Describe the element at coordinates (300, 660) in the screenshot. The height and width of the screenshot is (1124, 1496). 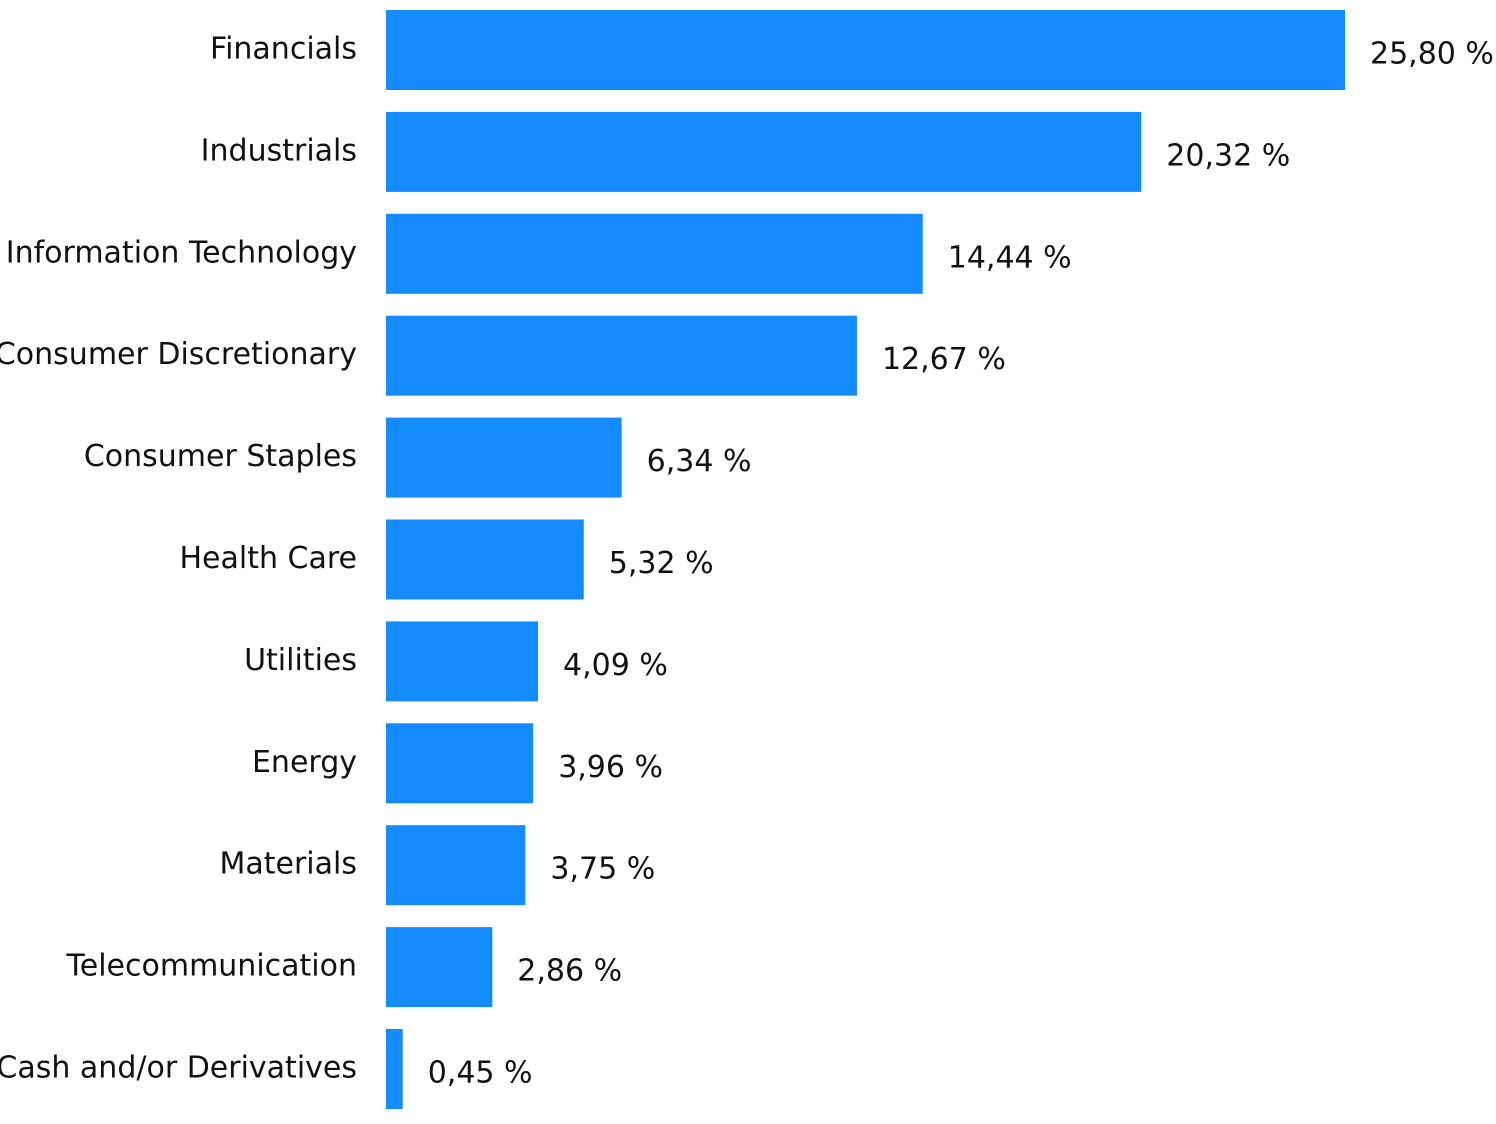
I see `category-label: Utilities` at that location.